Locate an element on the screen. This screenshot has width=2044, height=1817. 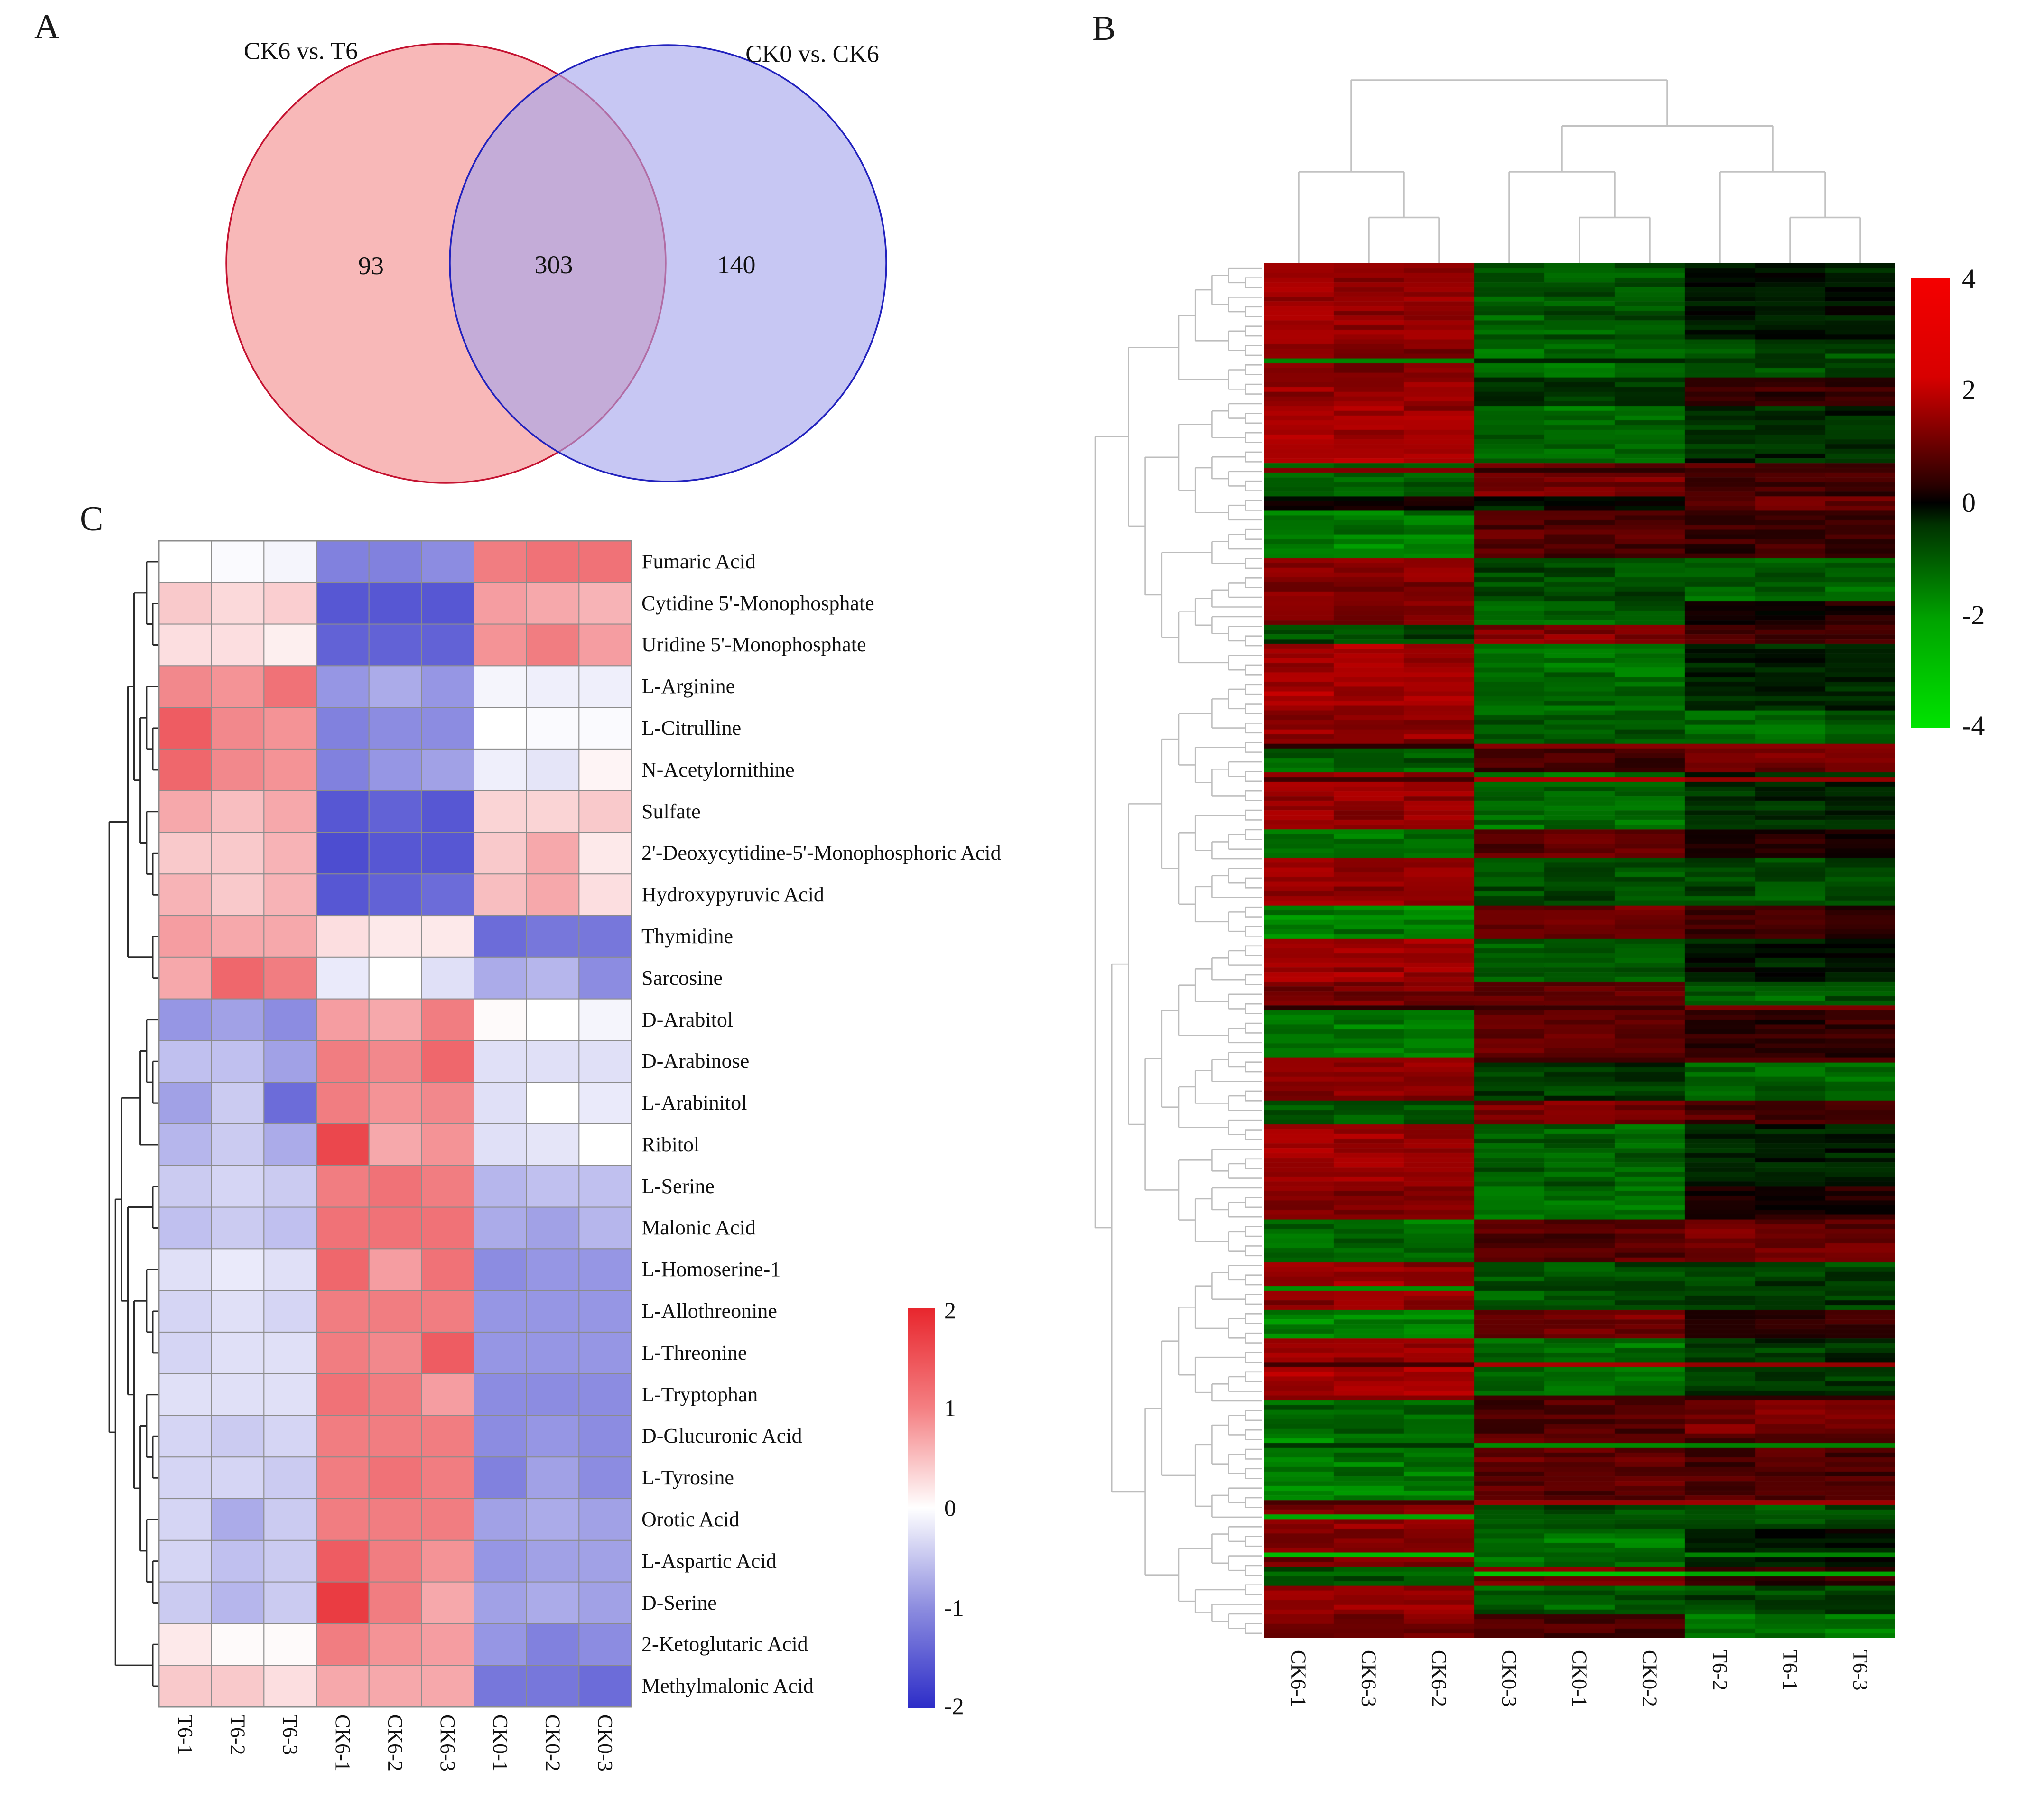
heatmap-c-row-label: Methylmalonic Acid is located at coordinates (727, 1686).